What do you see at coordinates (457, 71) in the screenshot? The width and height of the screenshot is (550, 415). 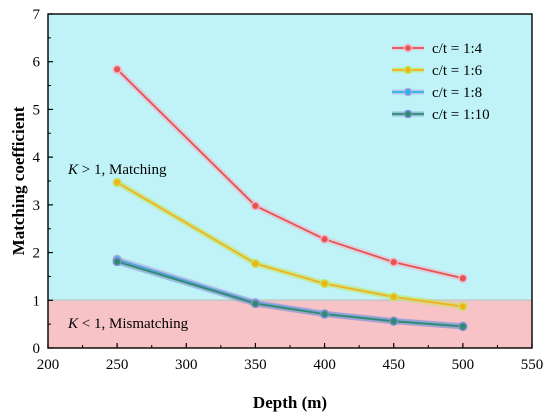 I see `legend-label: c/t = 1:6` at bounding box center [457, 71].